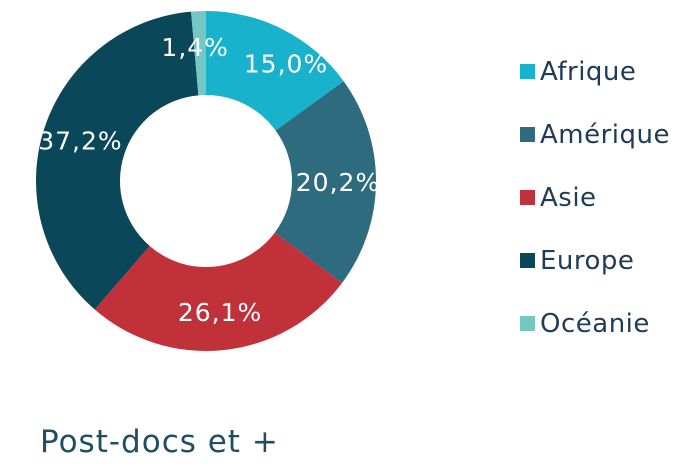 Image resolution: width=699 pixels, height=471 pixels. What do you see at coordinates (527, 323) in the screenshot?
I see `legend-swatch-océanie` at bounding box center [527, 323].